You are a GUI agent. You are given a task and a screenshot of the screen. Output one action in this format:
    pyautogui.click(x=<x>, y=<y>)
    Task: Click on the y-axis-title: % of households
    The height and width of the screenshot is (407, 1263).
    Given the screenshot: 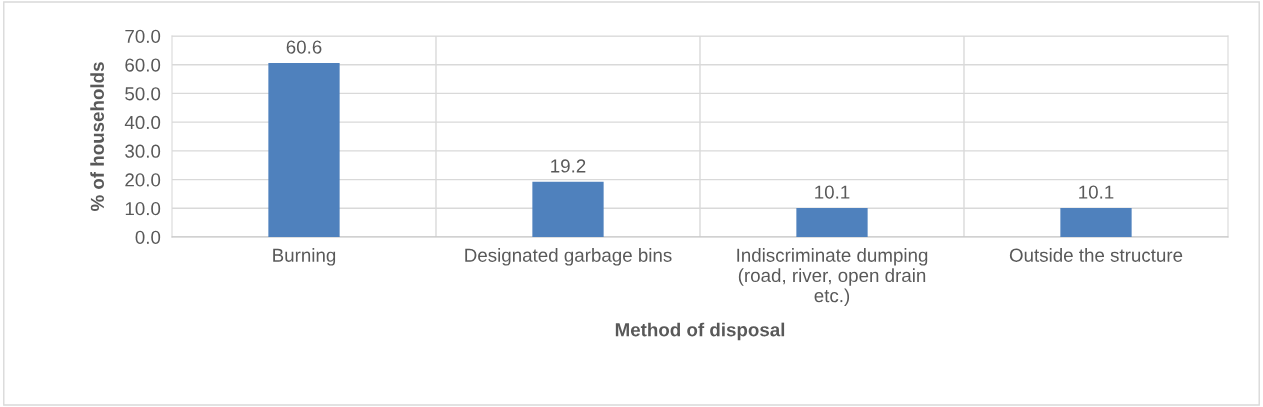 What is the action you would take?
    pyautogui.click(x=97, y=137)
    